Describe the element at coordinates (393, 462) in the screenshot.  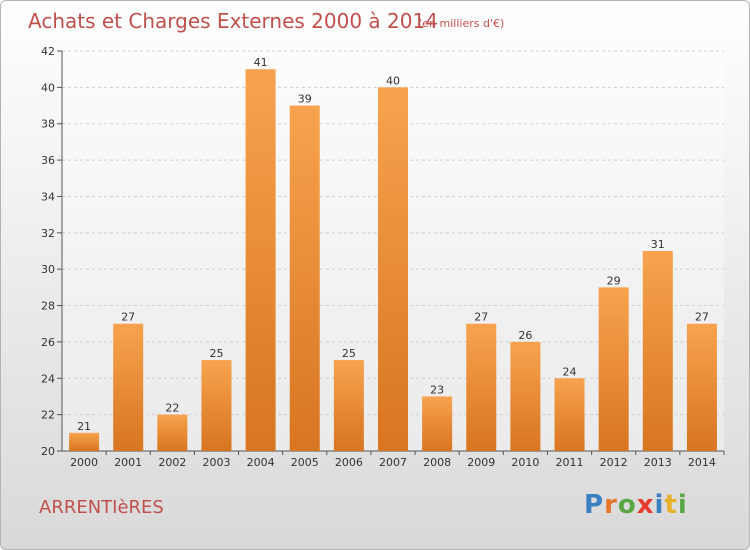
I see `x-tick-label: 2007` at that location.